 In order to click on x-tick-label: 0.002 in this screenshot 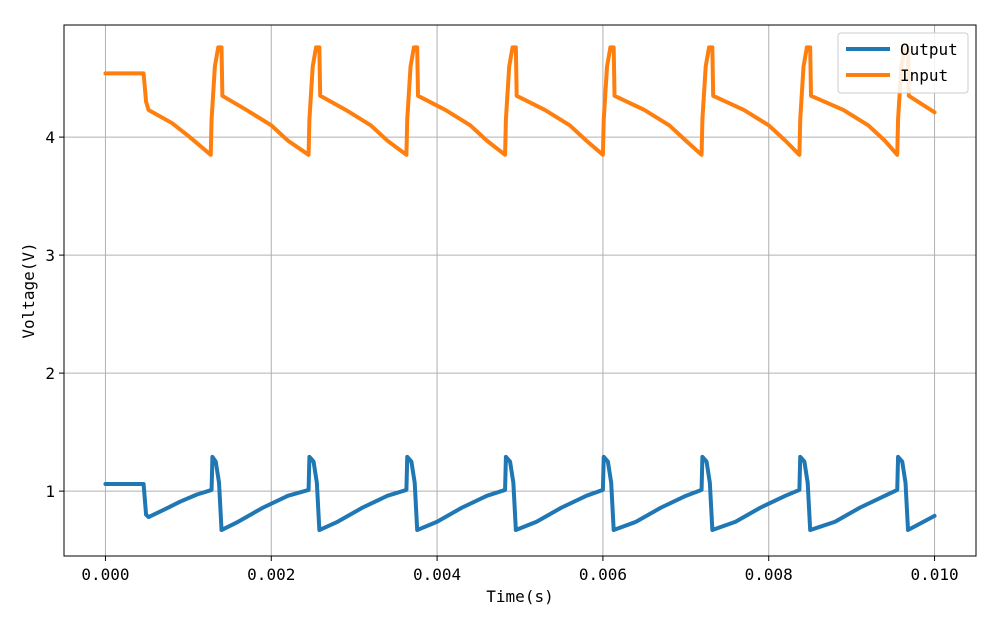, I will do `click(271, 574)`.